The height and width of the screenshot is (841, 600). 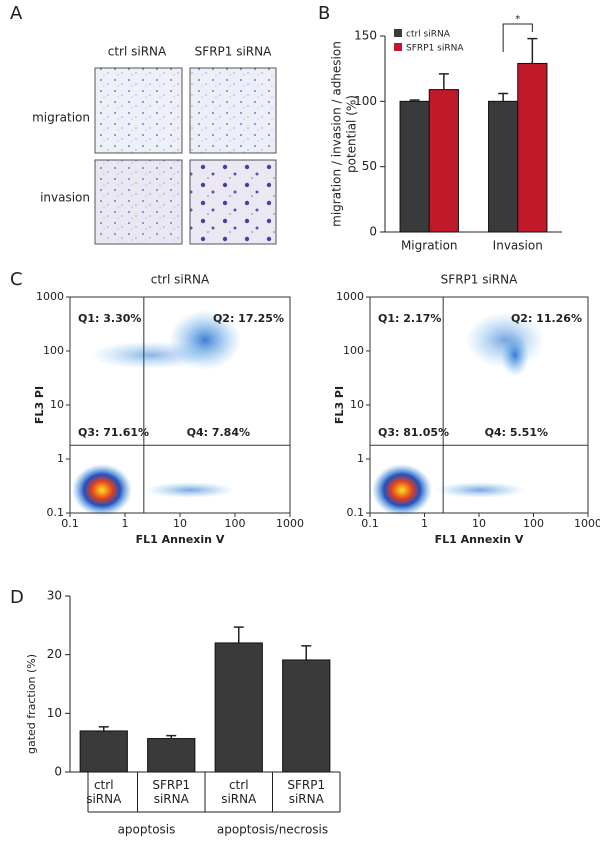 I want to click on quadrant-label: Q3: 71.61%, so click(x=113, y=432).